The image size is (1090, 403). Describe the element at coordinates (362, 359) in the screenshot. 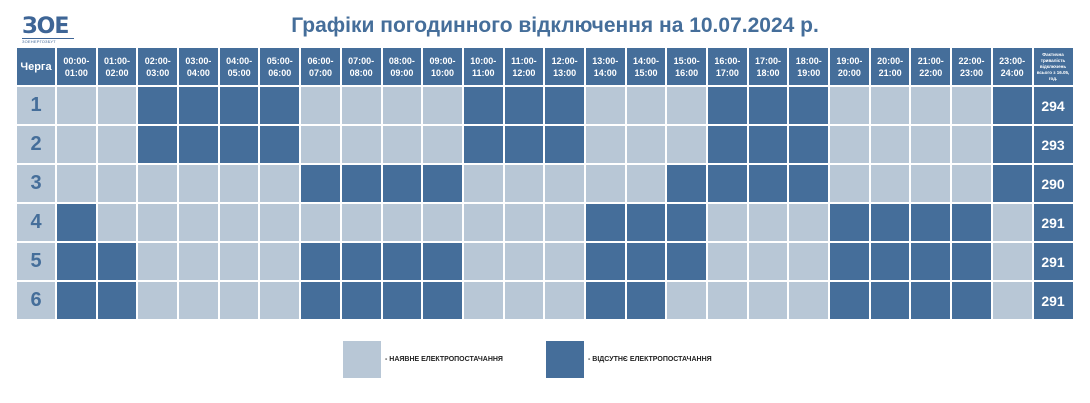

I see `legend-swatch-available` at that location.